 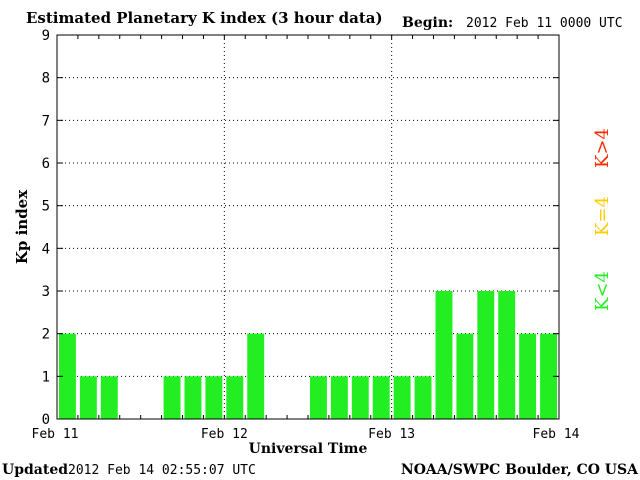 What do you see at coordinates (544, 23) in the screenshot?
I see `begin-value: 2012 Feb 11 0000 UTC` at bounding box center [544, 23].